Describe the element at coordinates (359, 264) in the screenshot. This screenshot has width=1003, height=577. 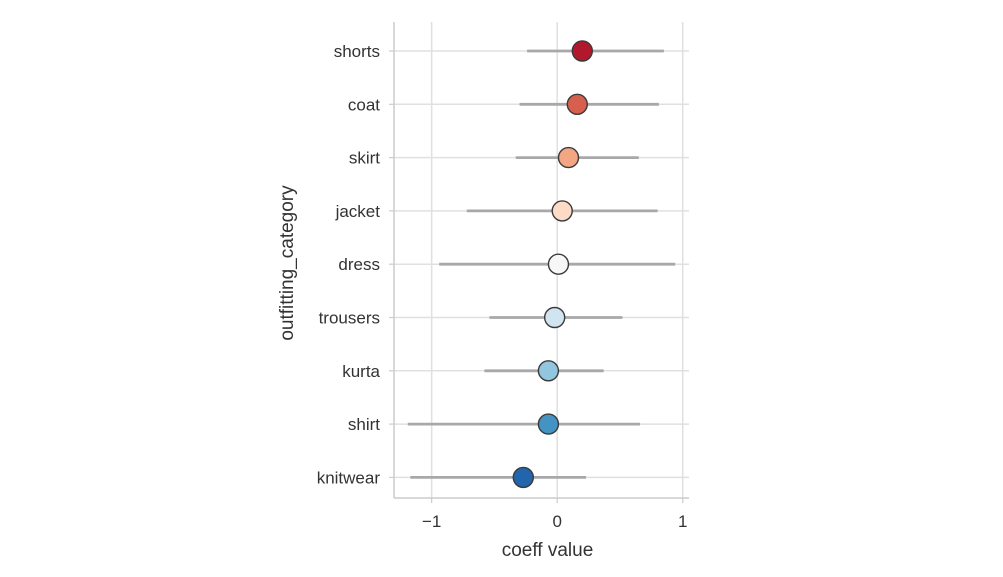
I see `y-tick-label-dress: dress` at that location.